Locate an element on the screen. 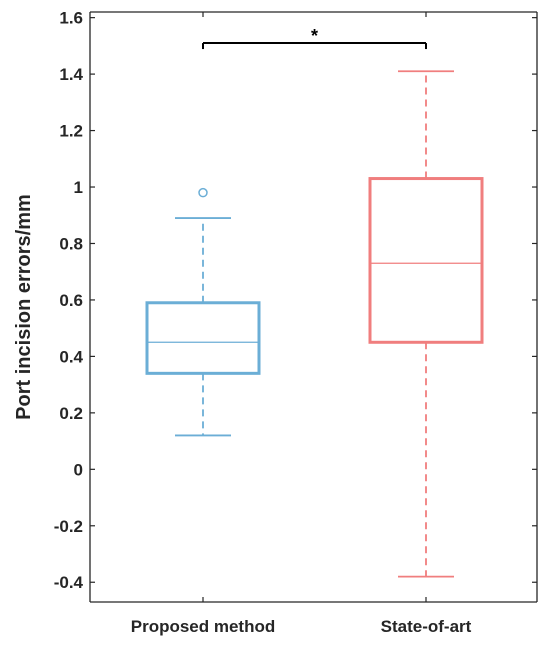 The image size is (550, 646). y-tick-label: 1.4 is located at coordinates (71, 74).